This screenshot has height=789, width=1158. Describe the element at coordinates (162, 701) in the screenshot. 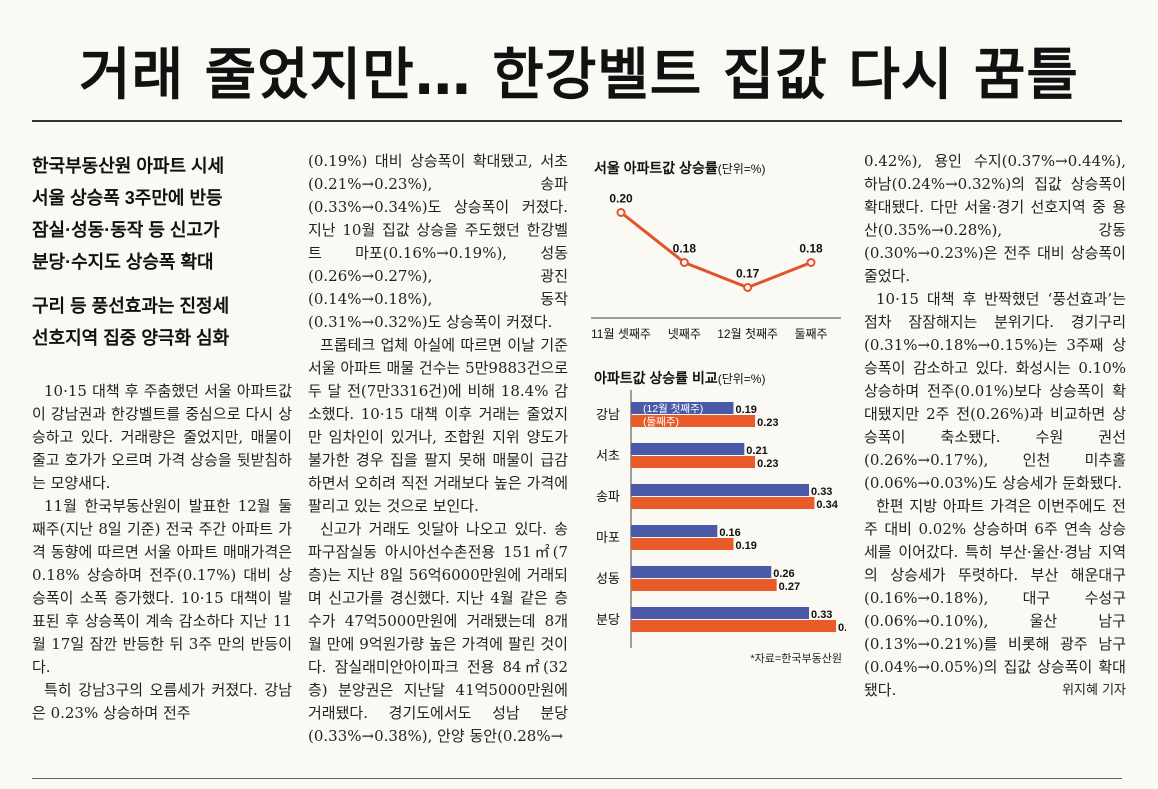

I see `body-paragraph: 특히 강남3구의 오름세가 커졌다. 강남은 0.23% 상승하며 전주` at that location.